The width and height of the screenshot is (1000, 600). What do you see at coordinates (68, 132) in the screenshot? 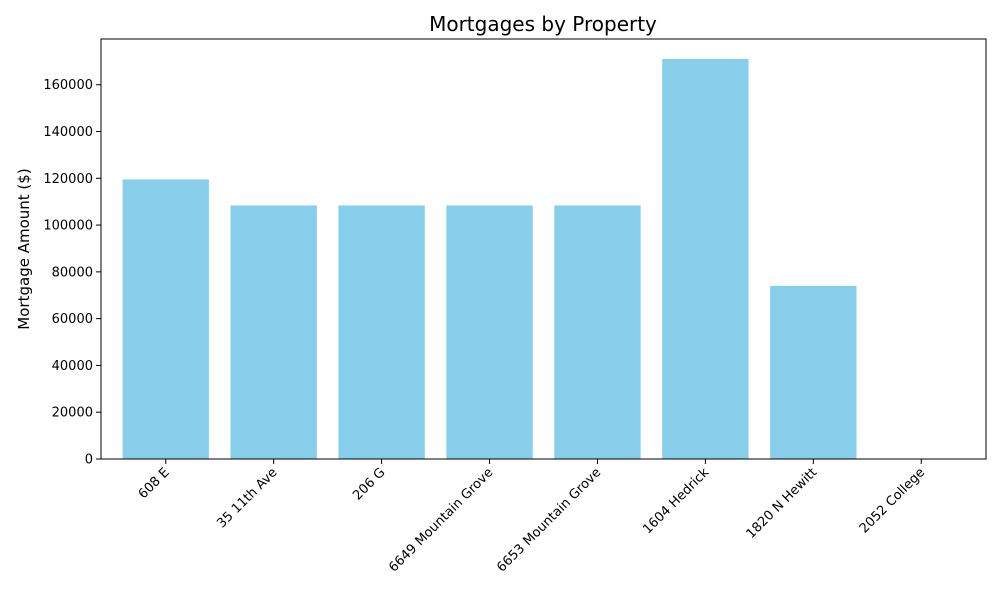
I see `y-tick-label: 140000` at bounding box center [68, 132].